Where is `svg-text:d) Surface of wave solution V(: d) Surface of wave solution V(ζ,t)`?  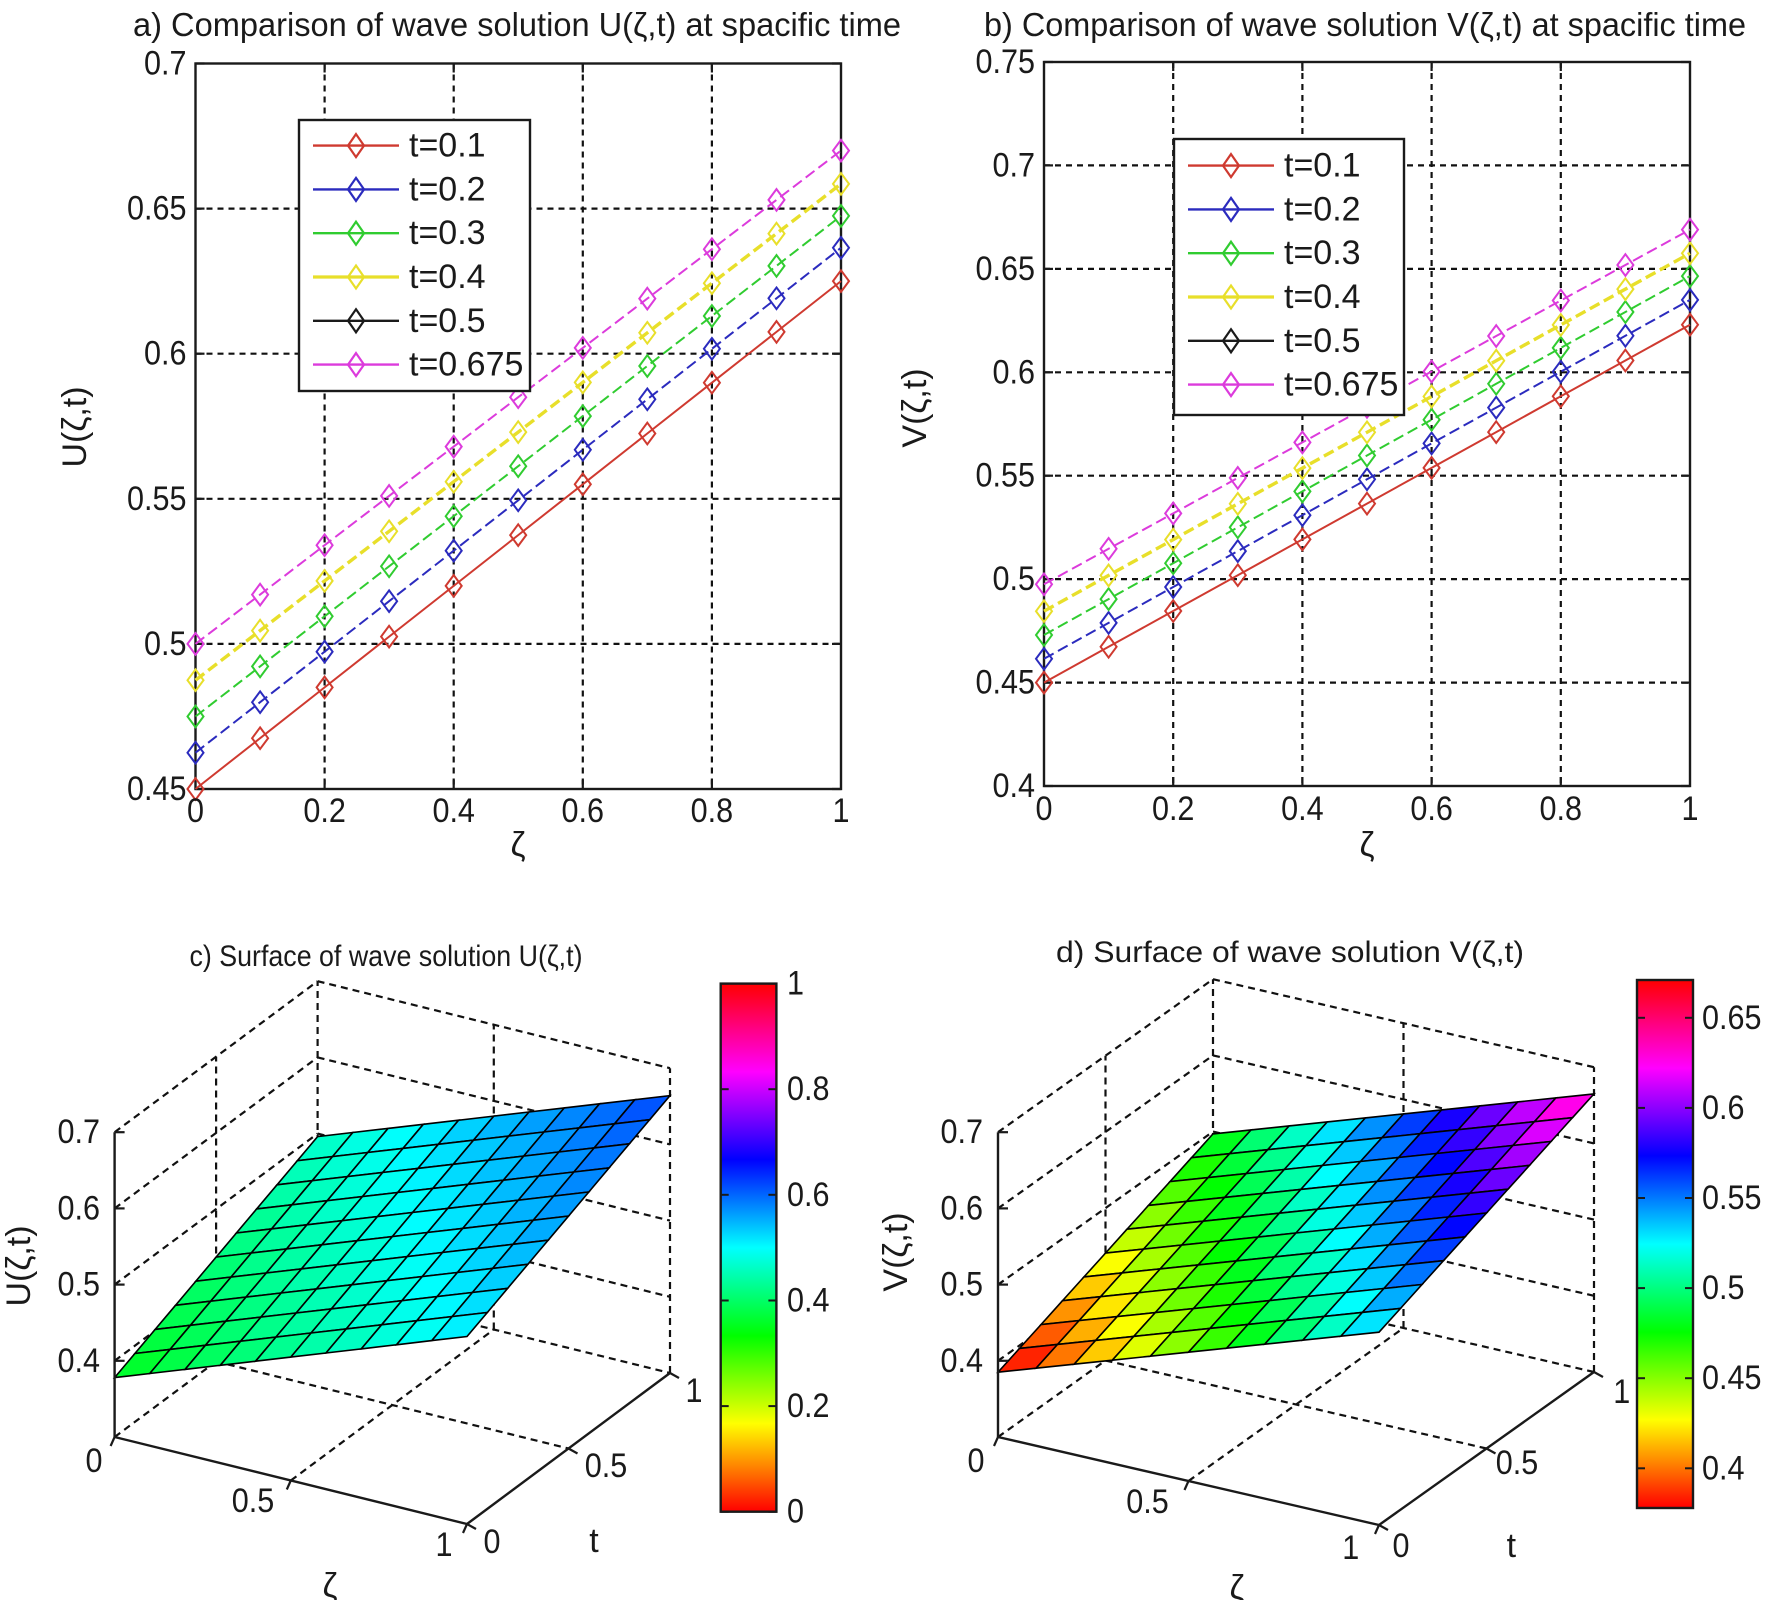
svg-text:d) Surface of wave solution V(: d) Surface of wave solution V(ζ,t) is located at coordinates (1290, 952).